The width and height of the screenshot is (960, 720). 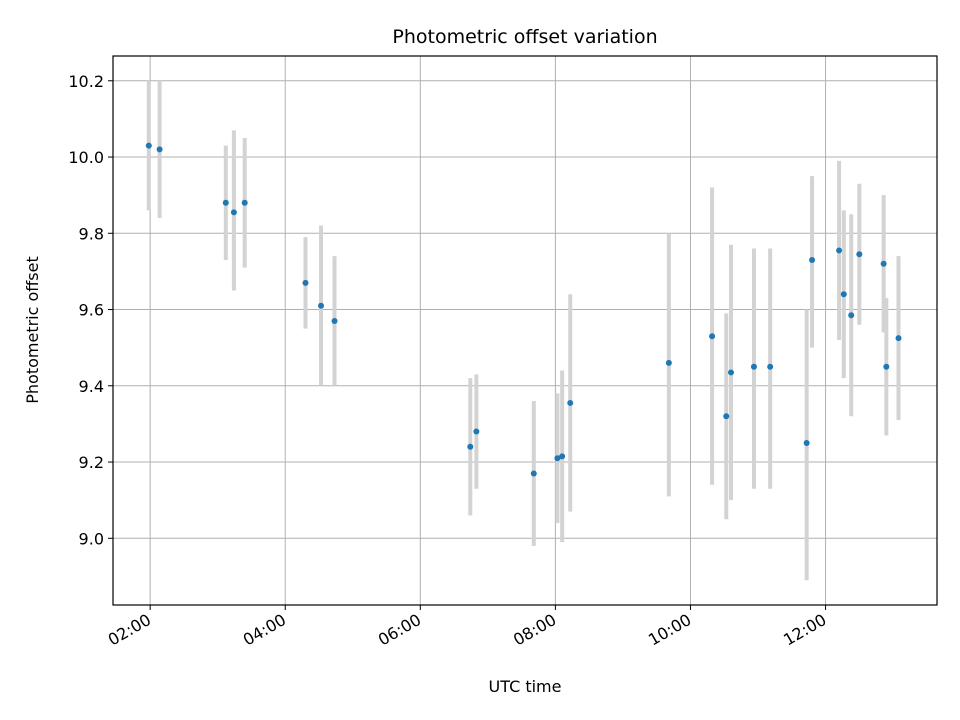 What do you see at coordinates (525, 686) in the screenshot?
I see `x-axis-title: UTC time` at bounding box center [525, 686].